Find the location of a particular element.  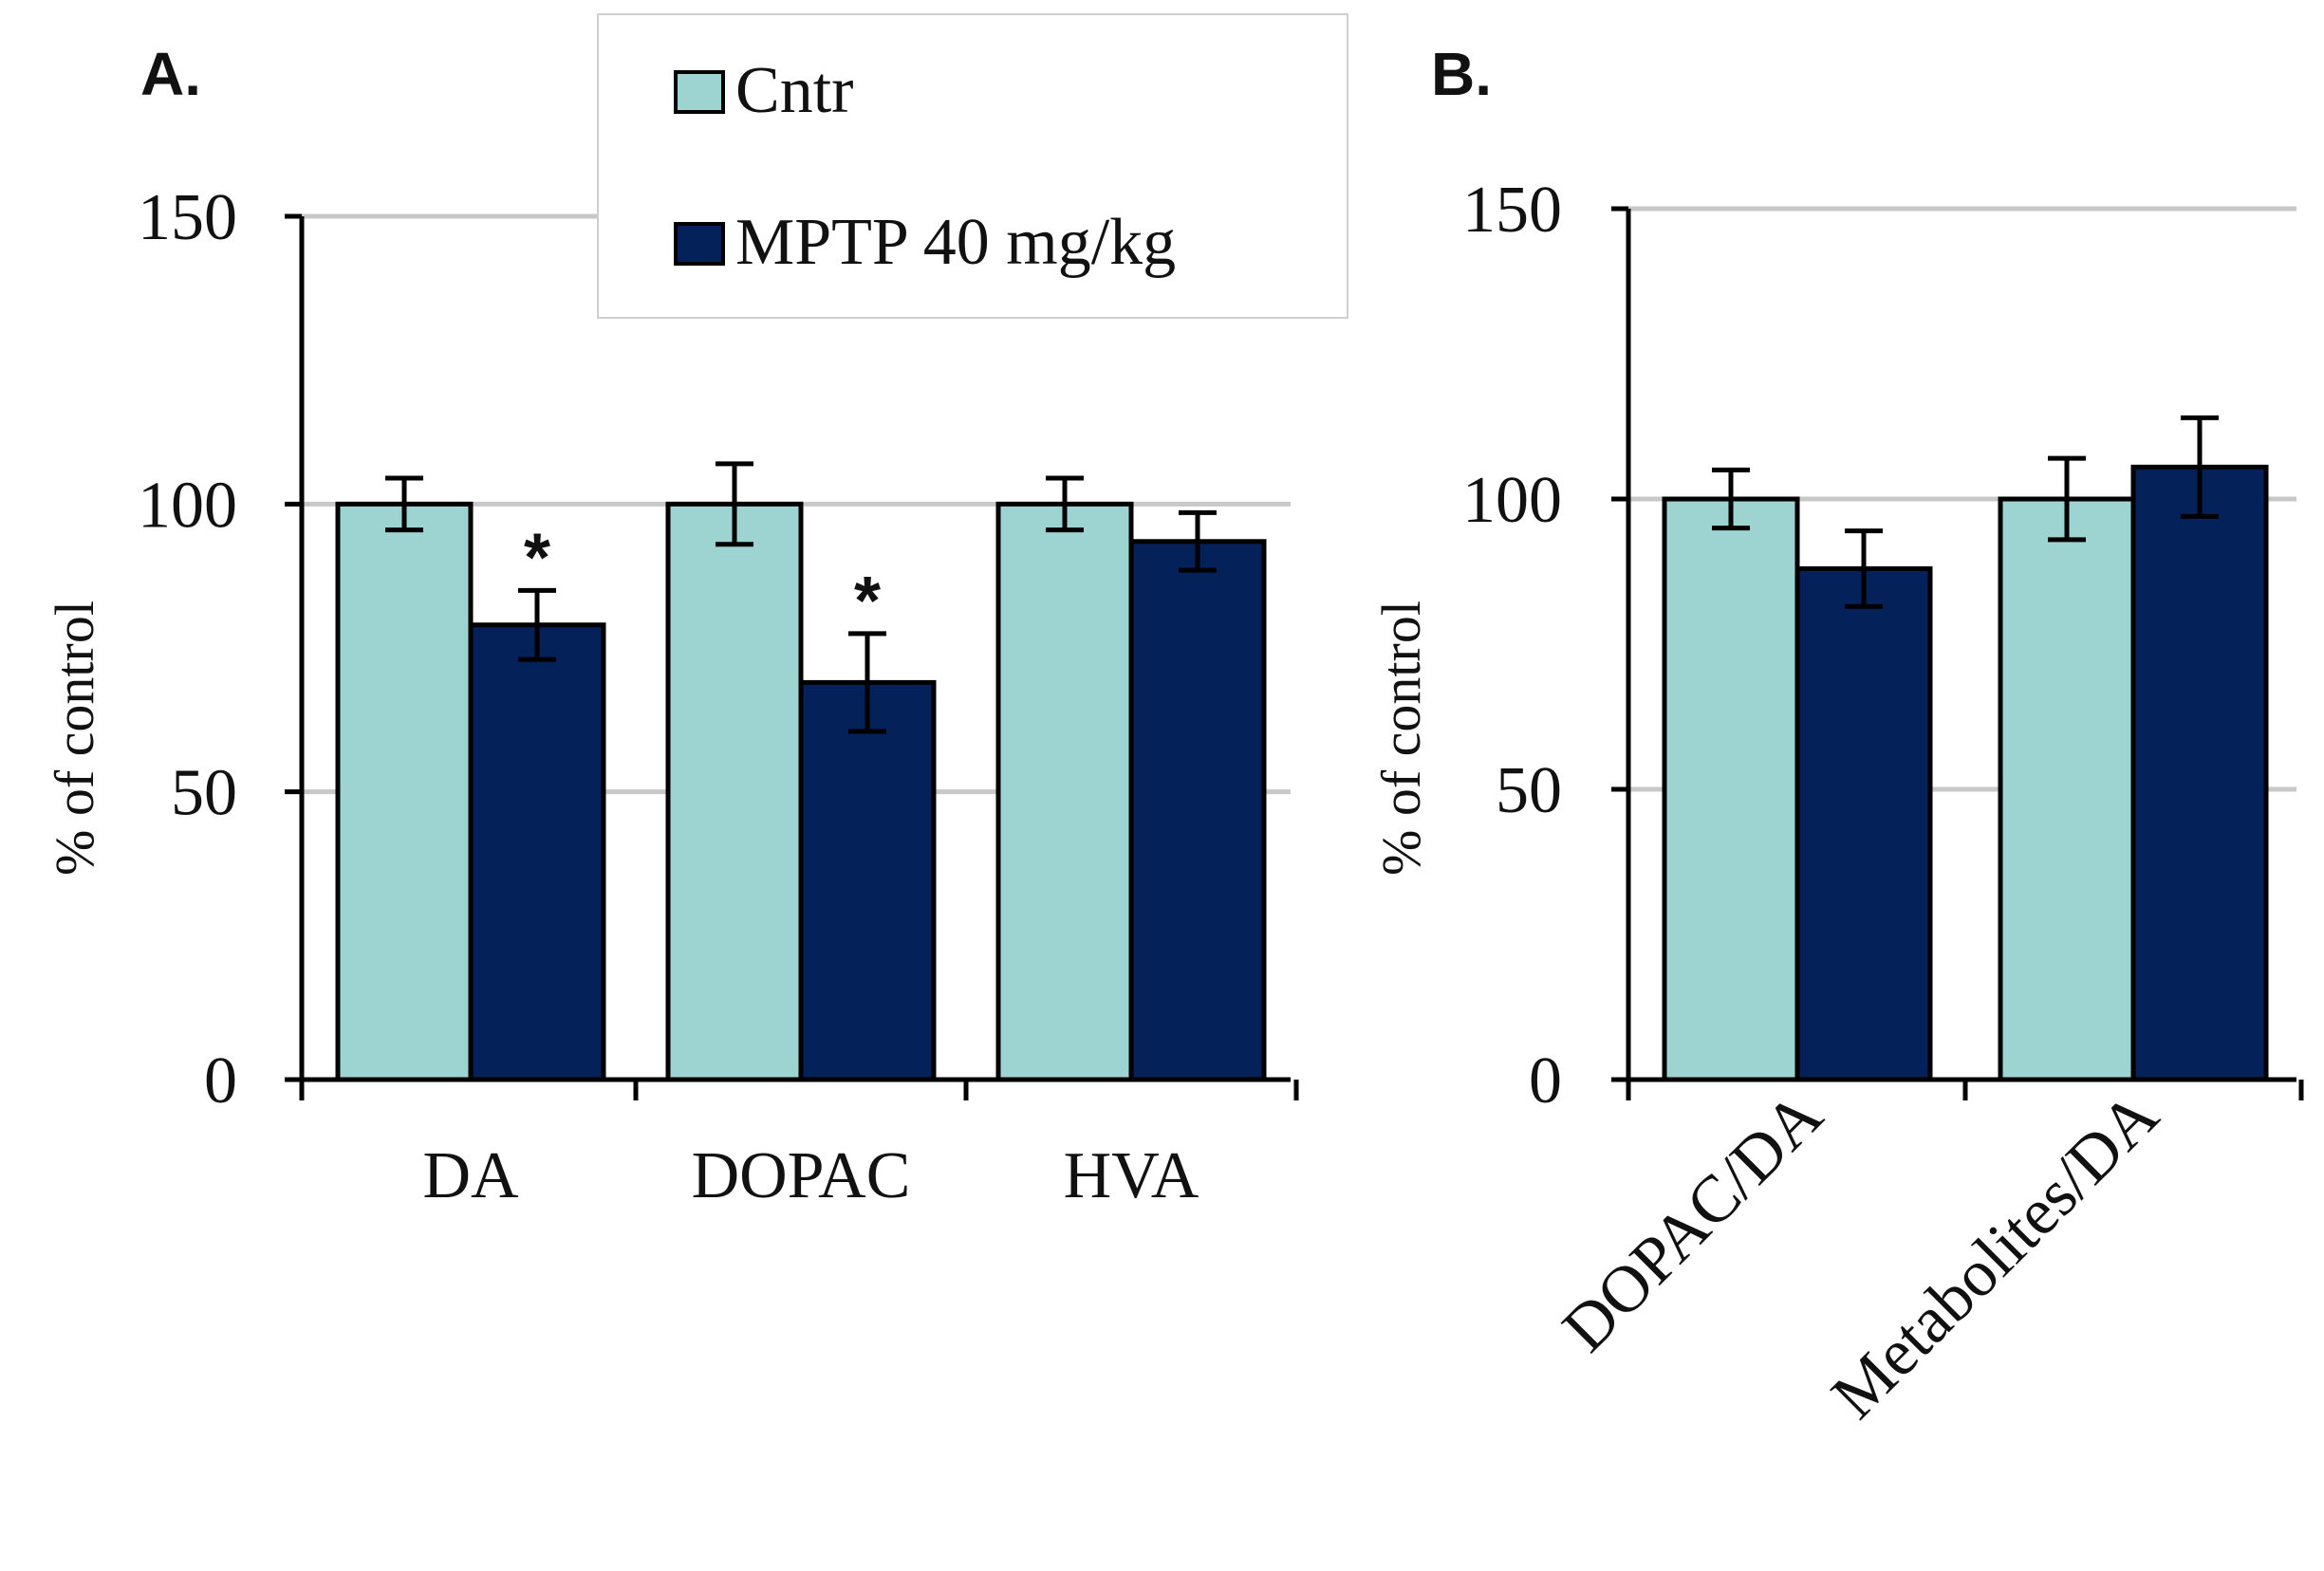

panel-a-category-label: DOPAC is located at coordinates (802, 1175).